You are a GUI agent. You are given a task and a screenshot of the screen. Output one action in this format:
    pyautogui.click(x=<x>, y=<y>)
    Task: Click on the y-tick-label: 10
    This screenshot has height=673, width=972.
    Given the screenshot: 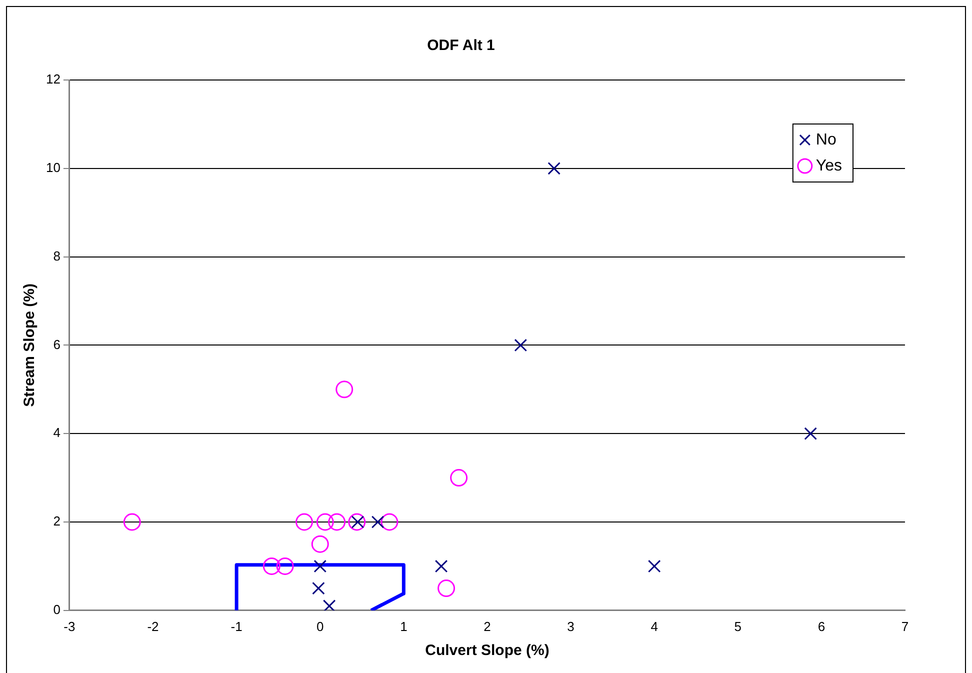 What is the action you would take?
    pyautogui.click(x=53, y=167)
    